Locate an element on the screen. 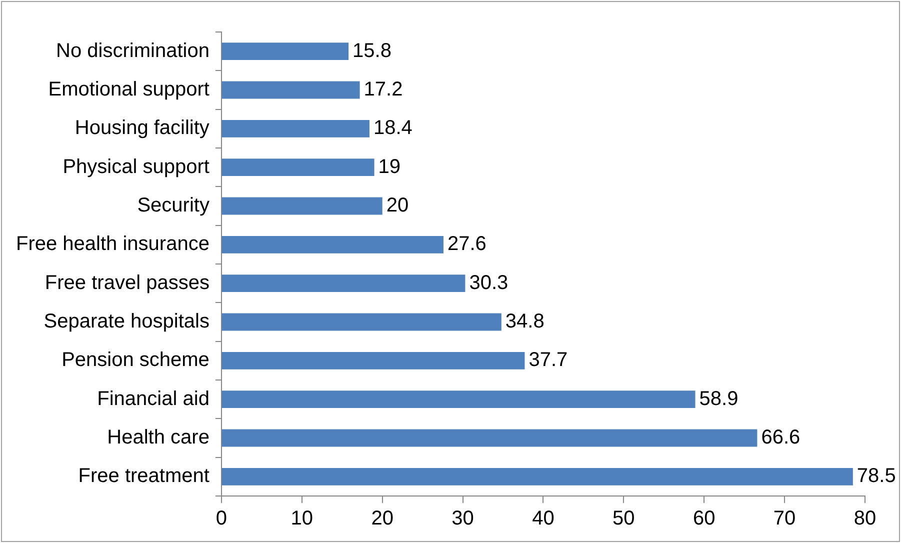 The image size is (901, 543). y-tick-label: Financial aid is located at coordinates (153, 399).